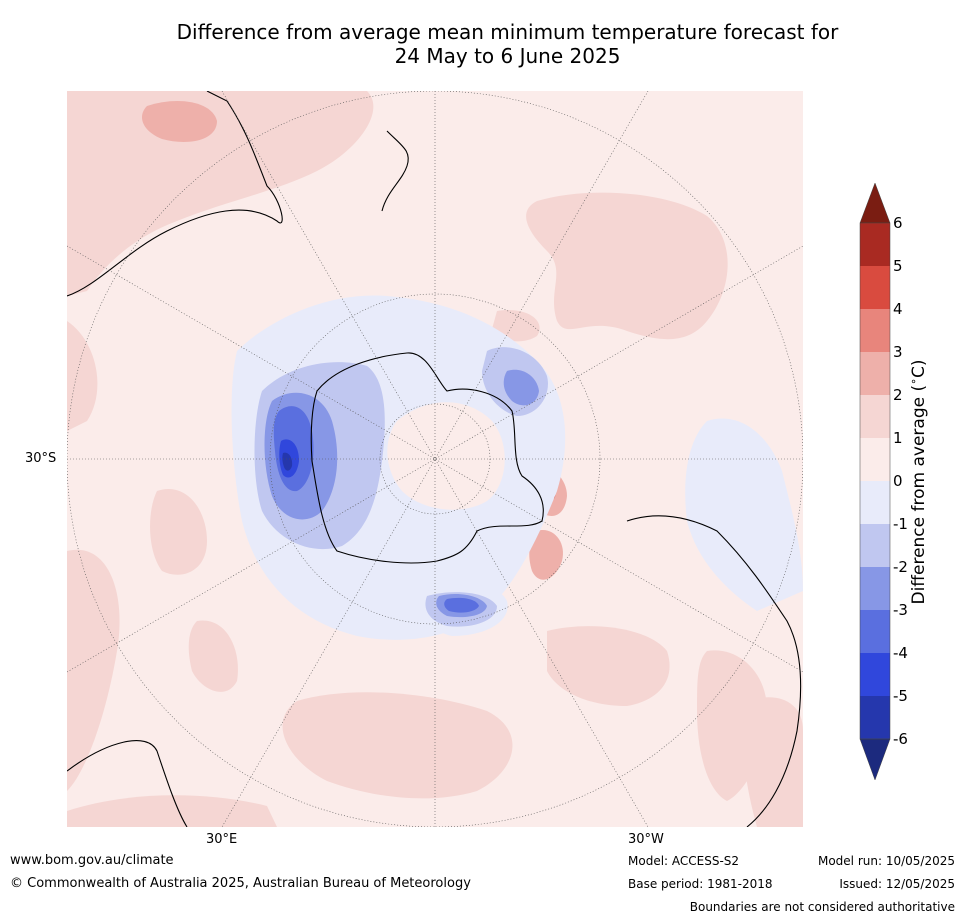 The height and width of the screenshot is (919, 965). I want to click on colorbar-label-text: Difference from average (, so click(918, 494).